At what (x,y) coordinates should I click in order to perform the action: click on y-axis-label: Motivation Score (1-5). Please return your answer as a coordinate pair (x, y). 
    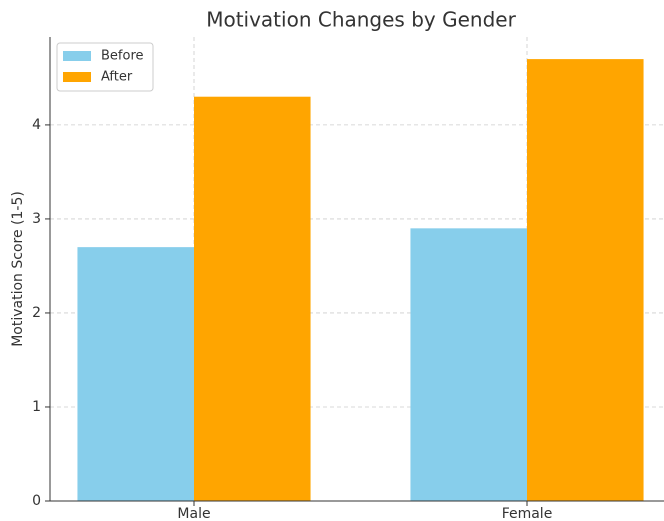
    Looking at the image, I should click on (18, 269).